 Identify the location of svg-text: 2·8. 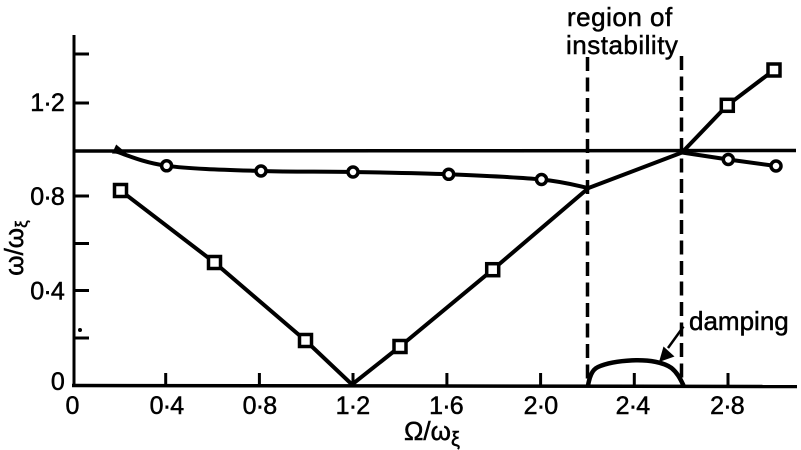
(727, 406).